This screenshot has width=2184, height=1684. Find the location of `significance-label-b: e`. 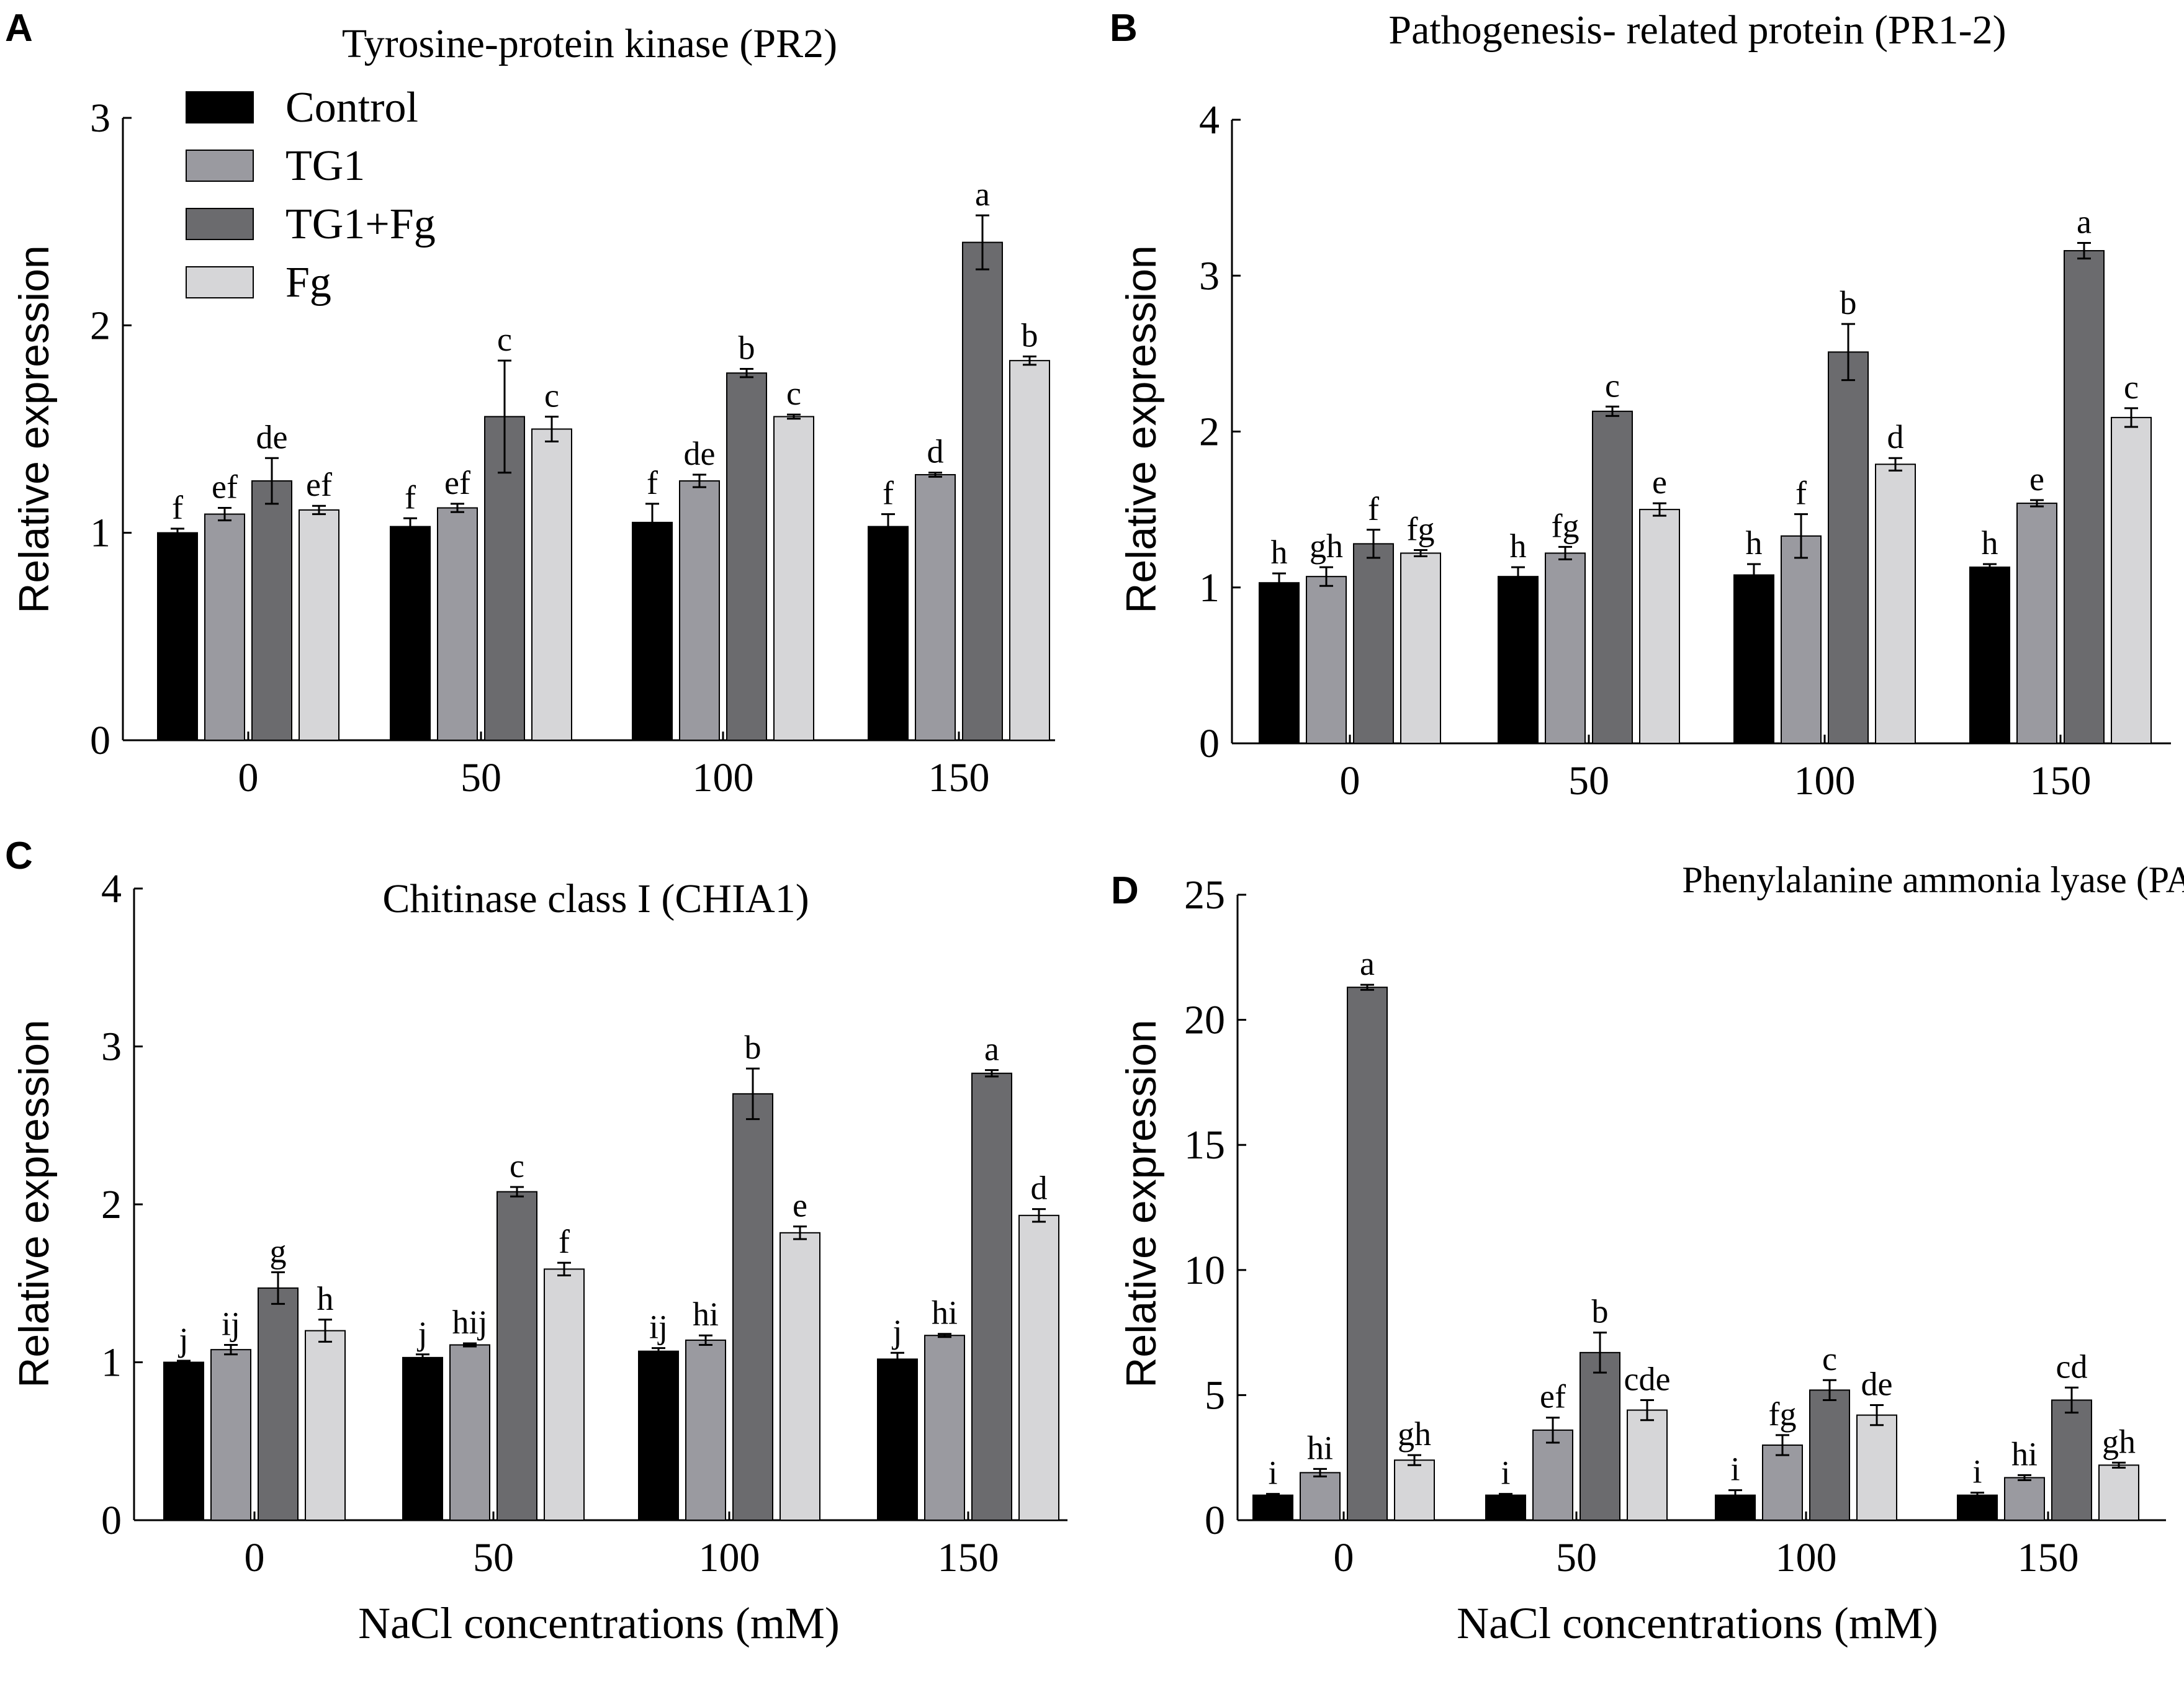

significance-label-b: e is located at coordinates (2036, 479).